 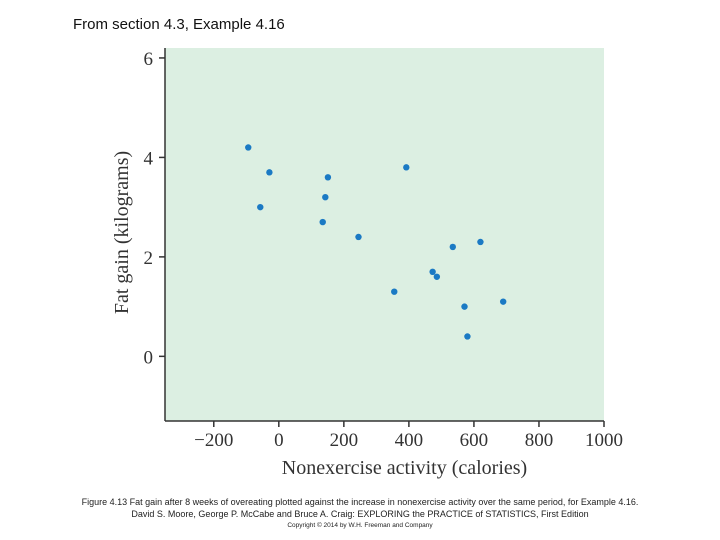 I want to click on y-tick-label: 2, so click(x=149, y=258).